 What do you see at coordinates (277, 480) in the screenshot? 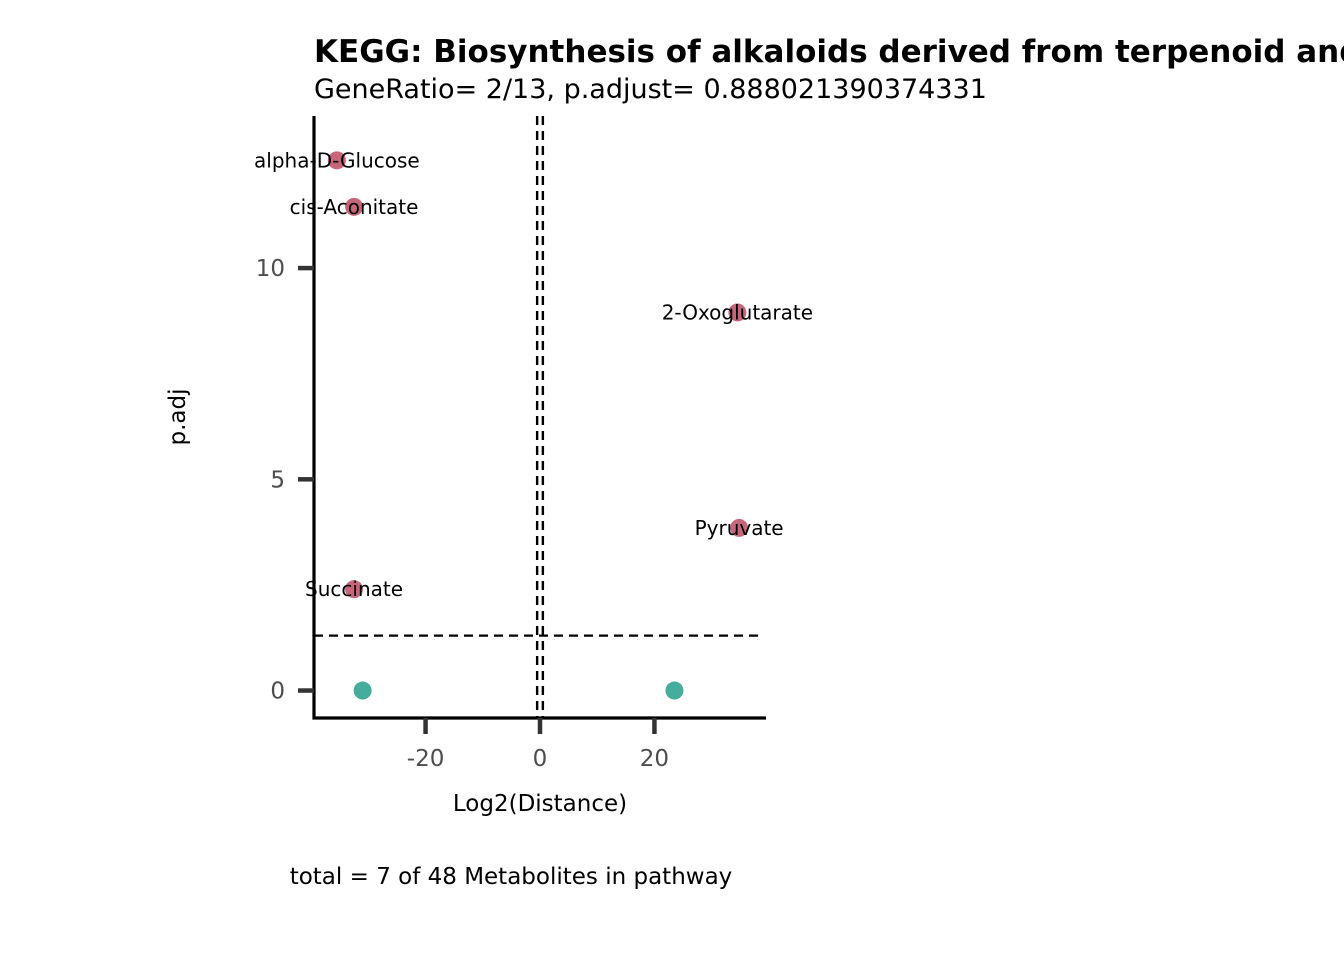
I see `y-tick-label: 5` at bounding box center [277, 480].